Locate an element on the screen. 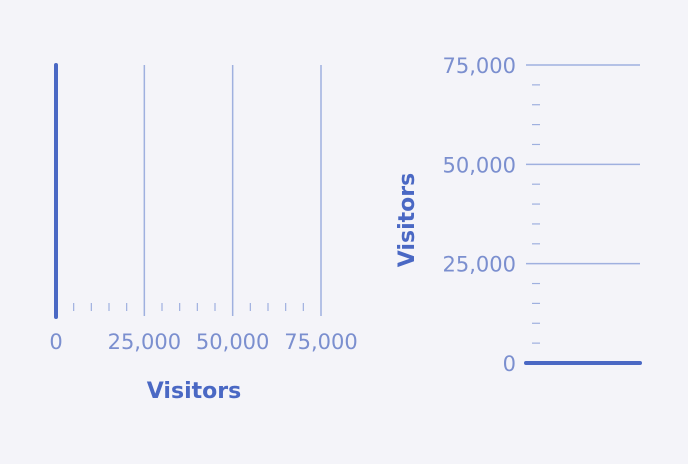 The image size is (688, 464). x-tick-label: 0 is located at coordinates (55, 342).